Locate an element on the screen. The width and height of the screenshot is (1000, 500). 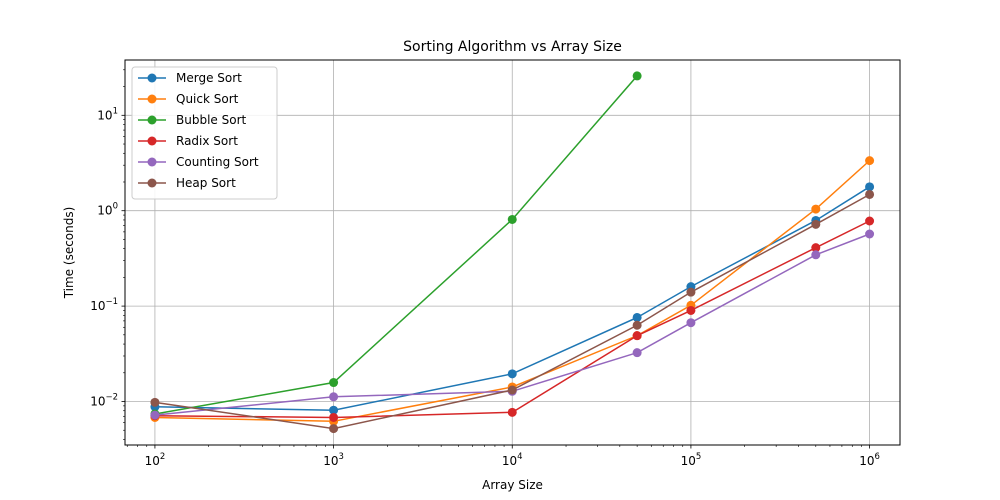
legend-label: Radix Sort is located at coordinates (207, 141).